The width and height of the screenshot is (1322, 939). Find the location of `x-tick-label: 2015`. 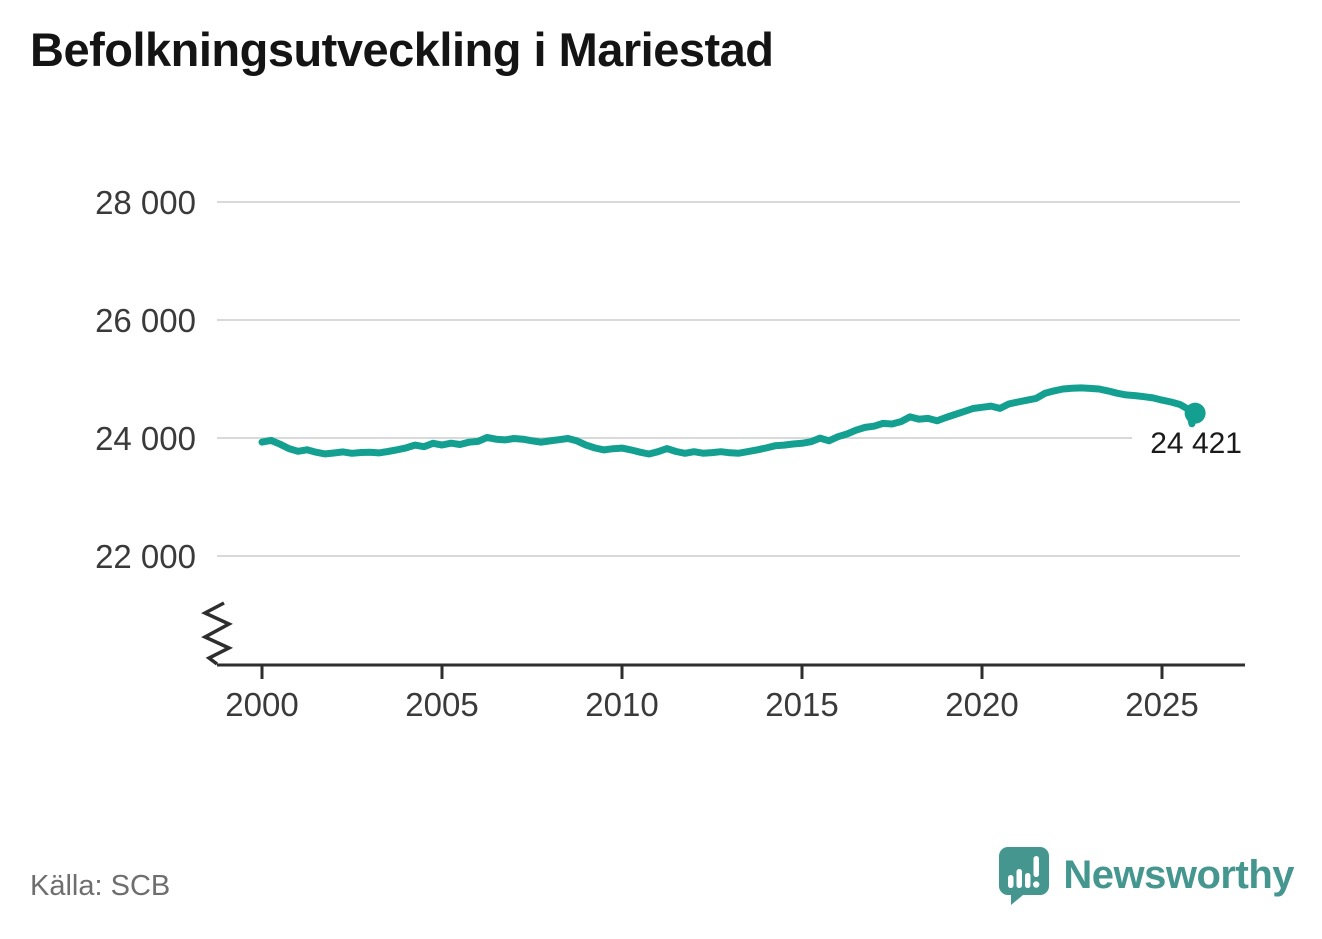

x-tick-label: 2015 is located at coordinates (801, 704).